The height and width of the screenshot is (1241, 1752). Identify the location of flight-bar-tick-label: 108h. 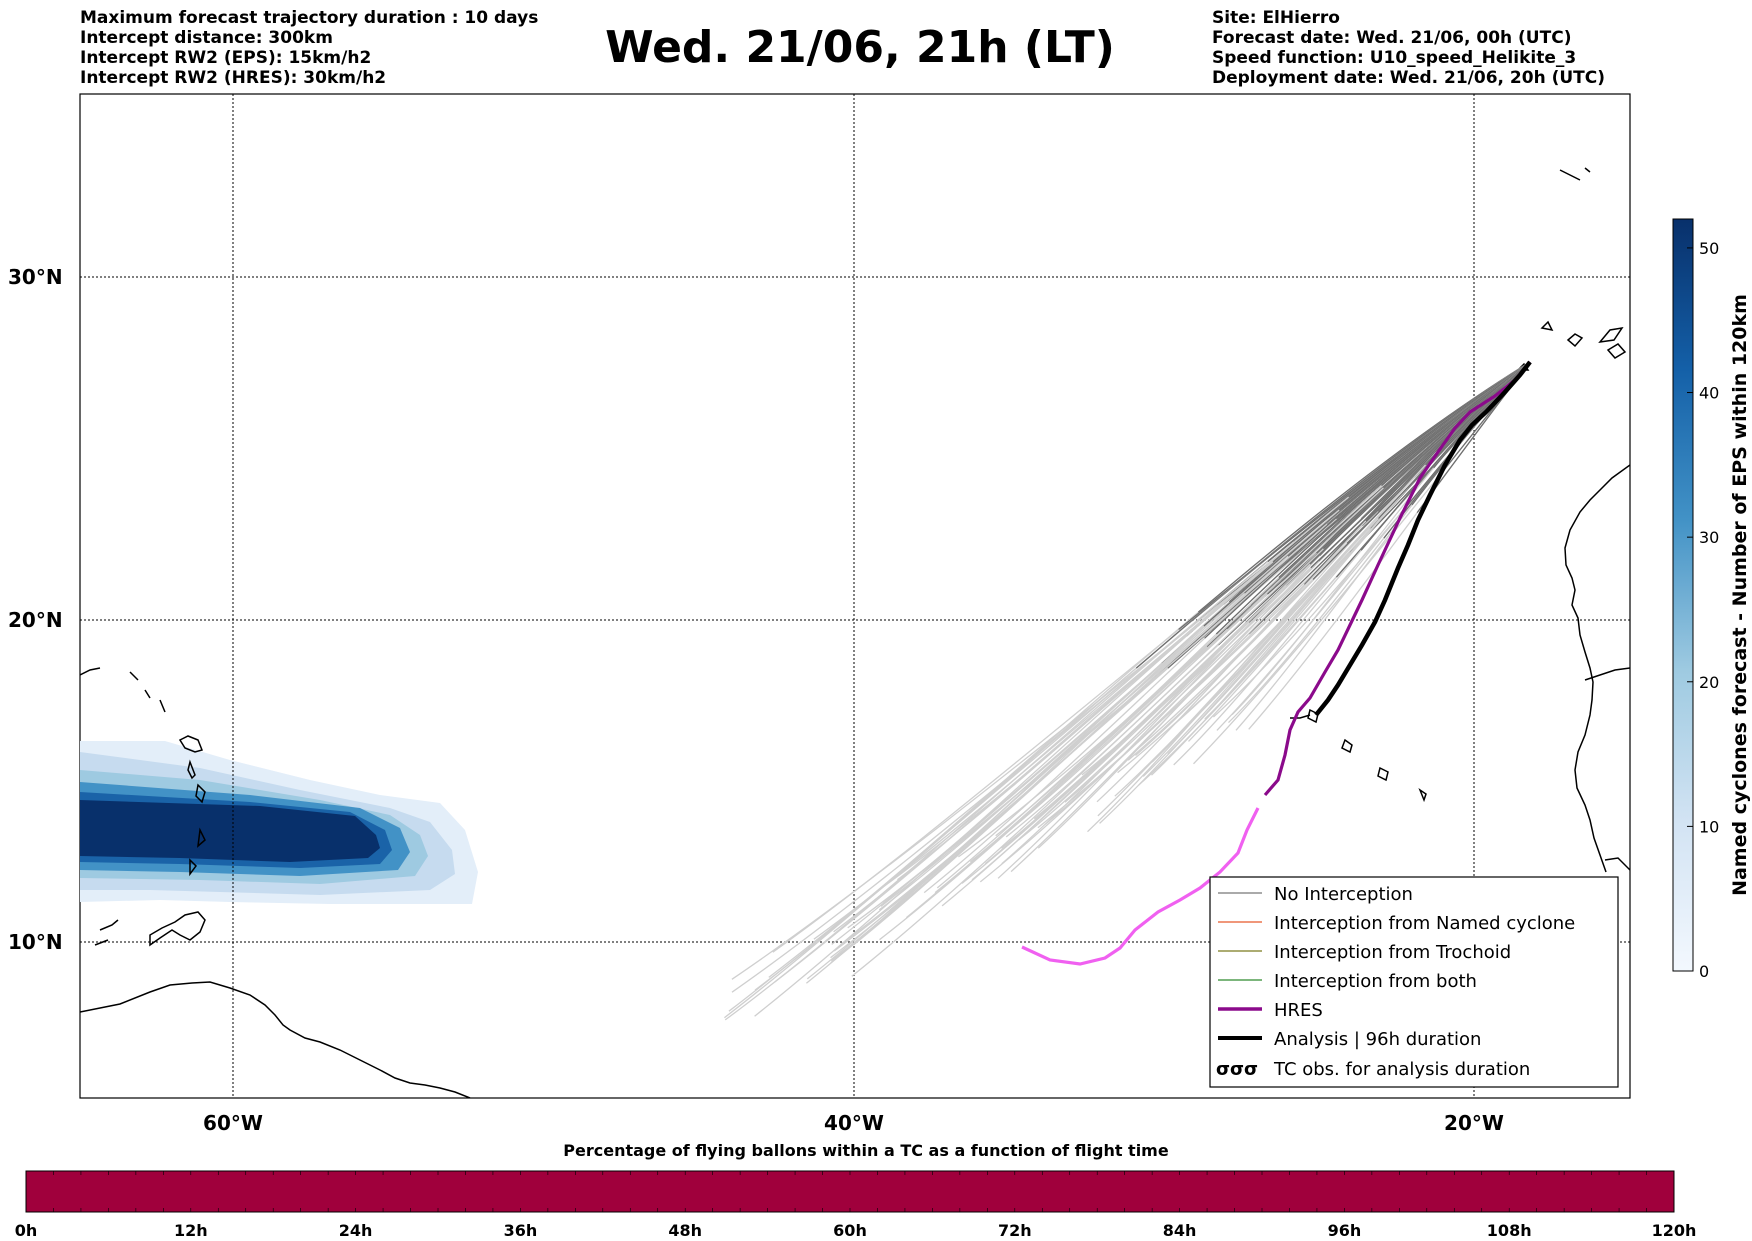
(1509, 1230).